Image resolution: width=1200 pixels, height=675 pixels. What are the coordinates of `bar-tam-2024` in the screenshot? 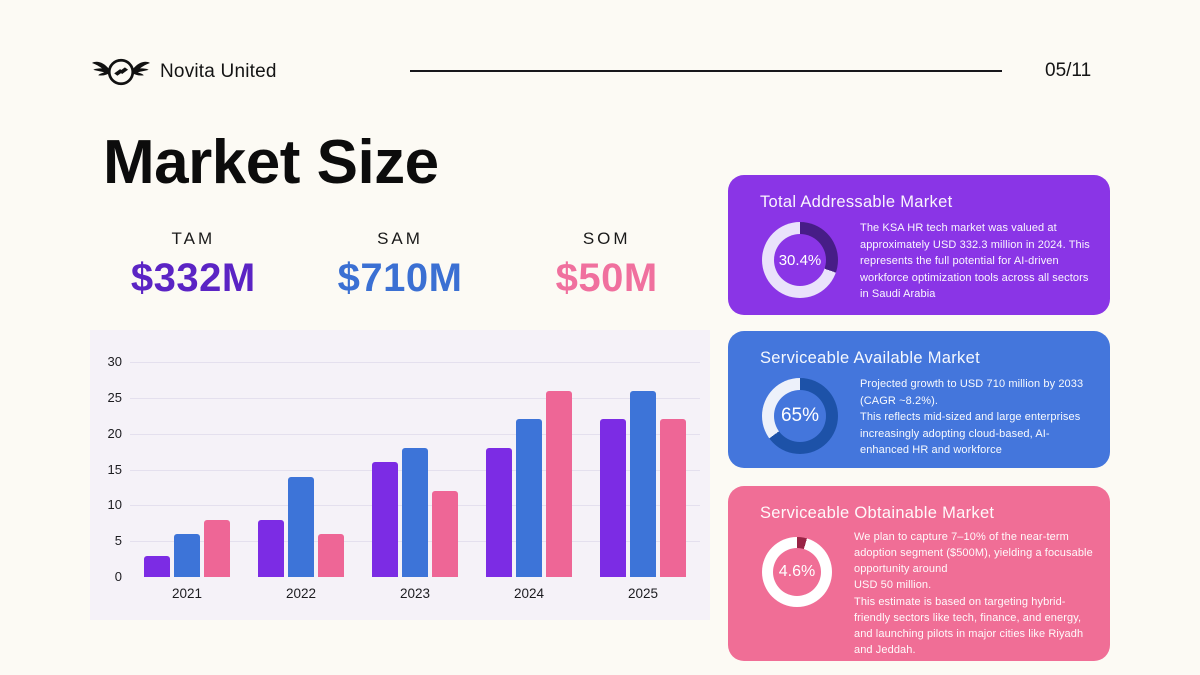 It's located at (499, 512).